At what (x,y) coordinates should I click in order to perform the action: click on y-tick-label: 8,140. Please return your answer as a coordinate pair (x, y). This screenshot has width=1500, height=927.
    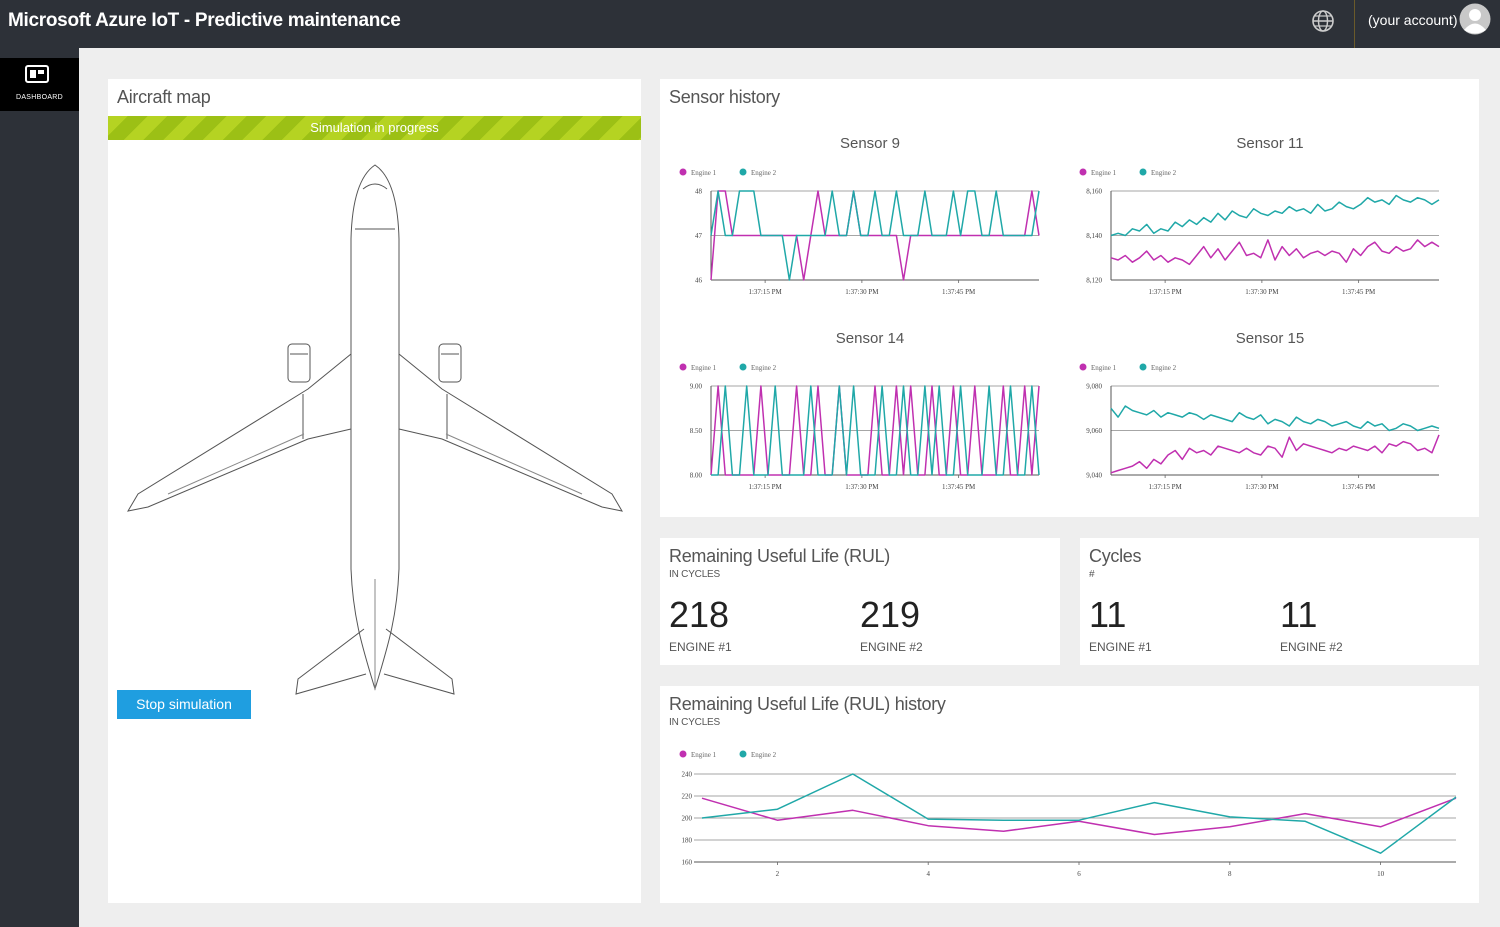
    Looking at the image, I should click on (1094, 236).